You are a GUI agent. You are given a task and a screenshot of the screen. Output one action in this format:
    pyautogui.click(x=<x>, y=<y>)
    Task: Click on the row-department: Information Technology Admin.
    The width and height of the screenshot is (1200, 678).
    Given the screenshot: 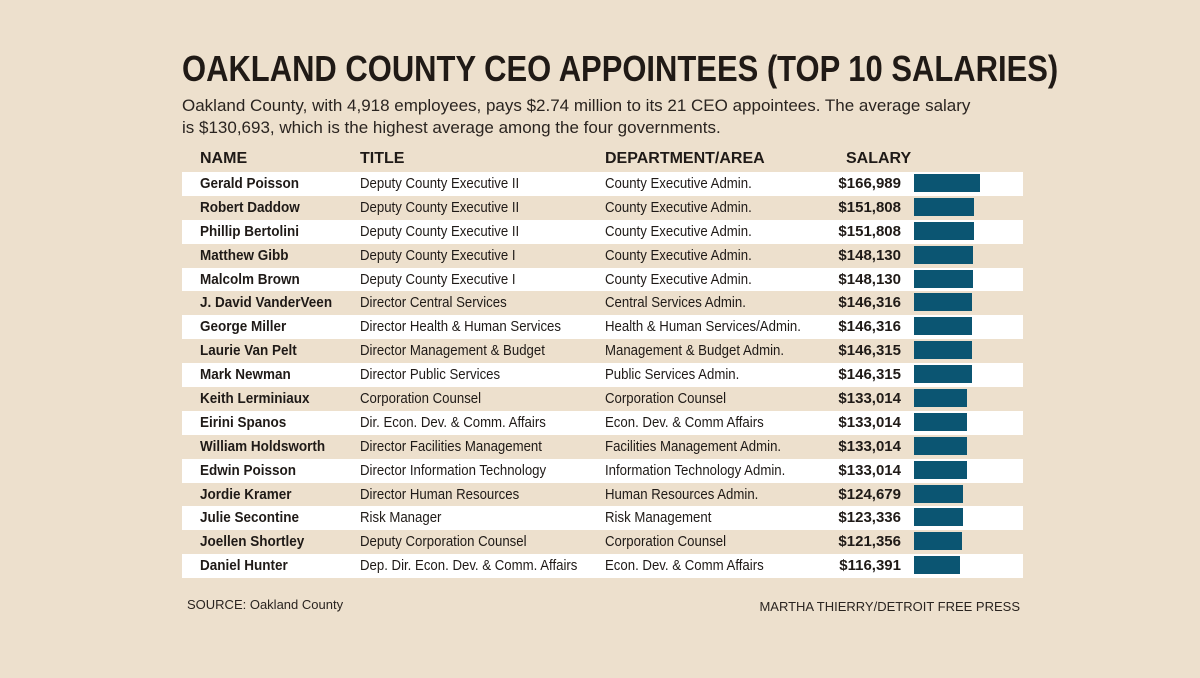 What is the action you would take?
    pyautogui.click(x=695, y=470)
    